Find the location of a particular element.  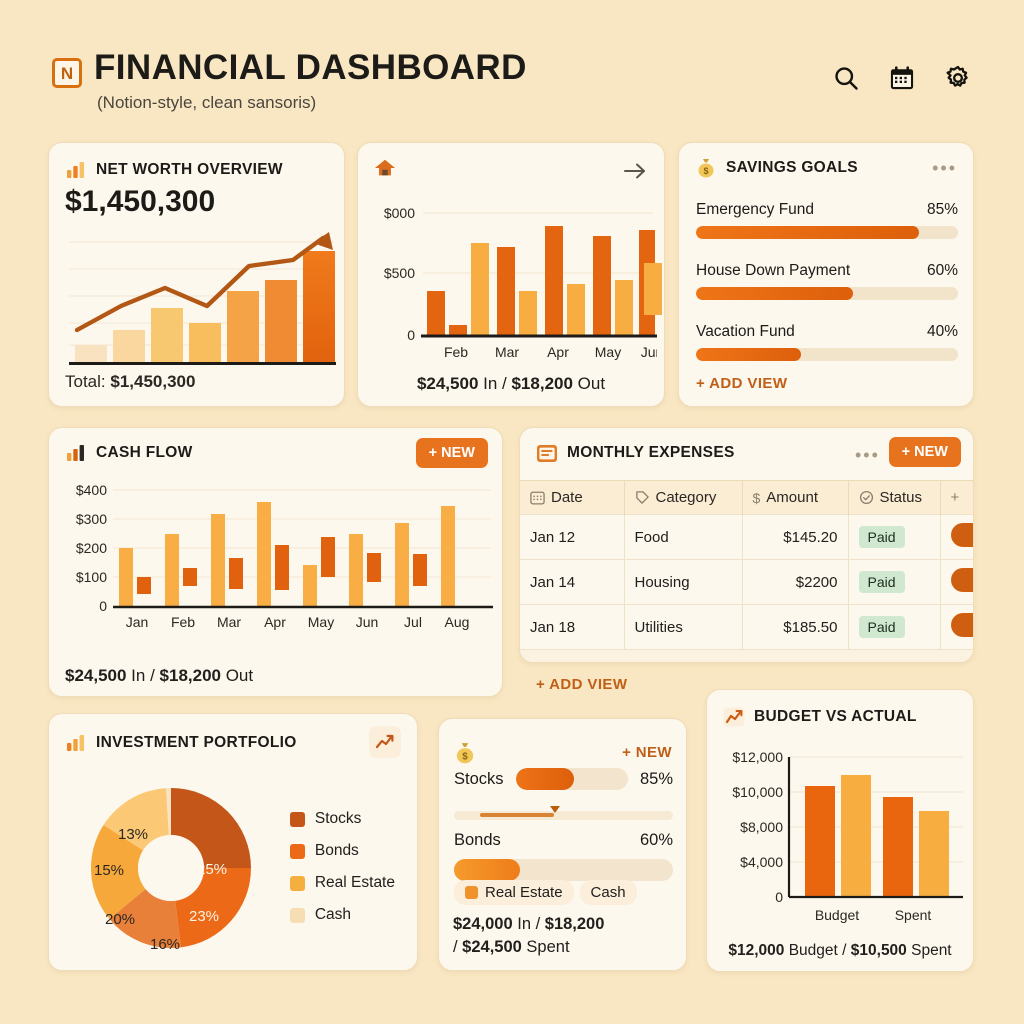

table-row: Jan 18 Utilities $185.50 Paid is located at coordinates (746, 626).